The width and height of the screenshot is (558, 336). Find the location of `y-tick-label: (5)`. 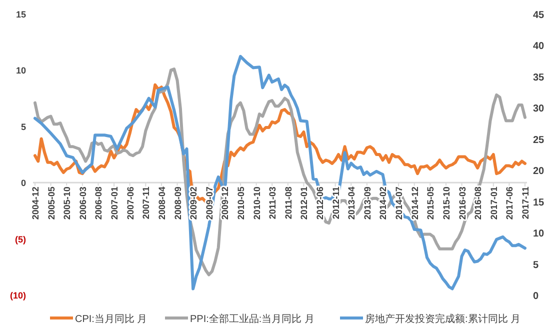

y-tick-label: (5) is located at coordinates (20, 239).